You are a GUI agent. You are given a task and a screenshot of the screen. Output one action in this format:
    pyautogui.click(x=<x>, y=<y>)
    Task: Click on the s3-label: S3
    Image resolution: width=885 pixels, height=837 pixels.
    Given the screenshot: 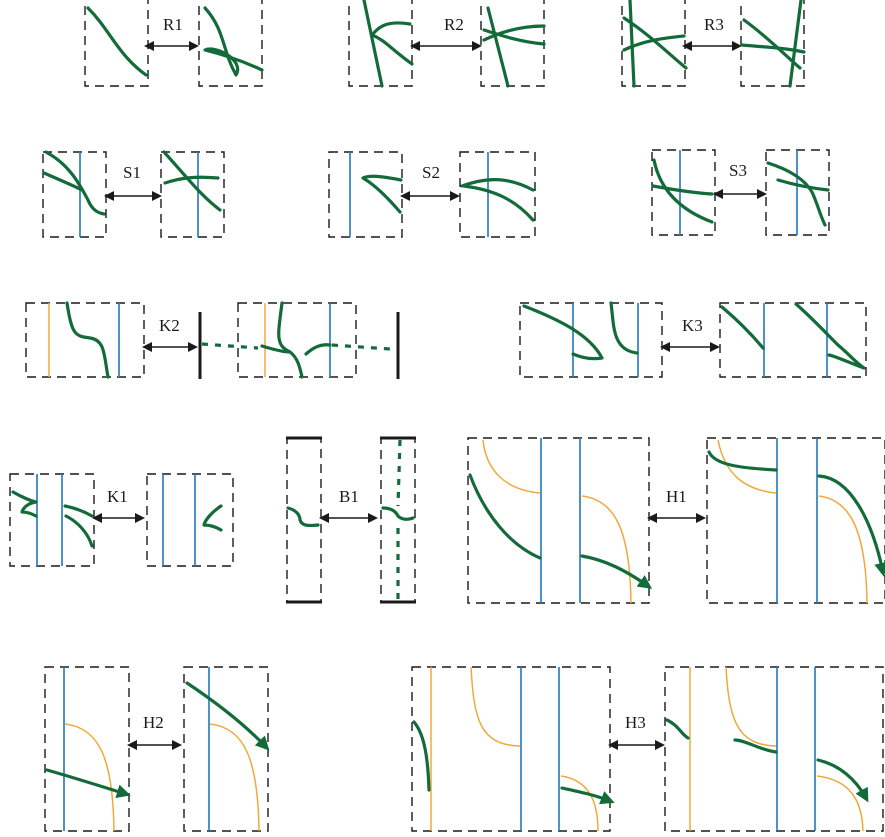 What is the action you would take?
    pyautogui.click(x=738, y=170)
    